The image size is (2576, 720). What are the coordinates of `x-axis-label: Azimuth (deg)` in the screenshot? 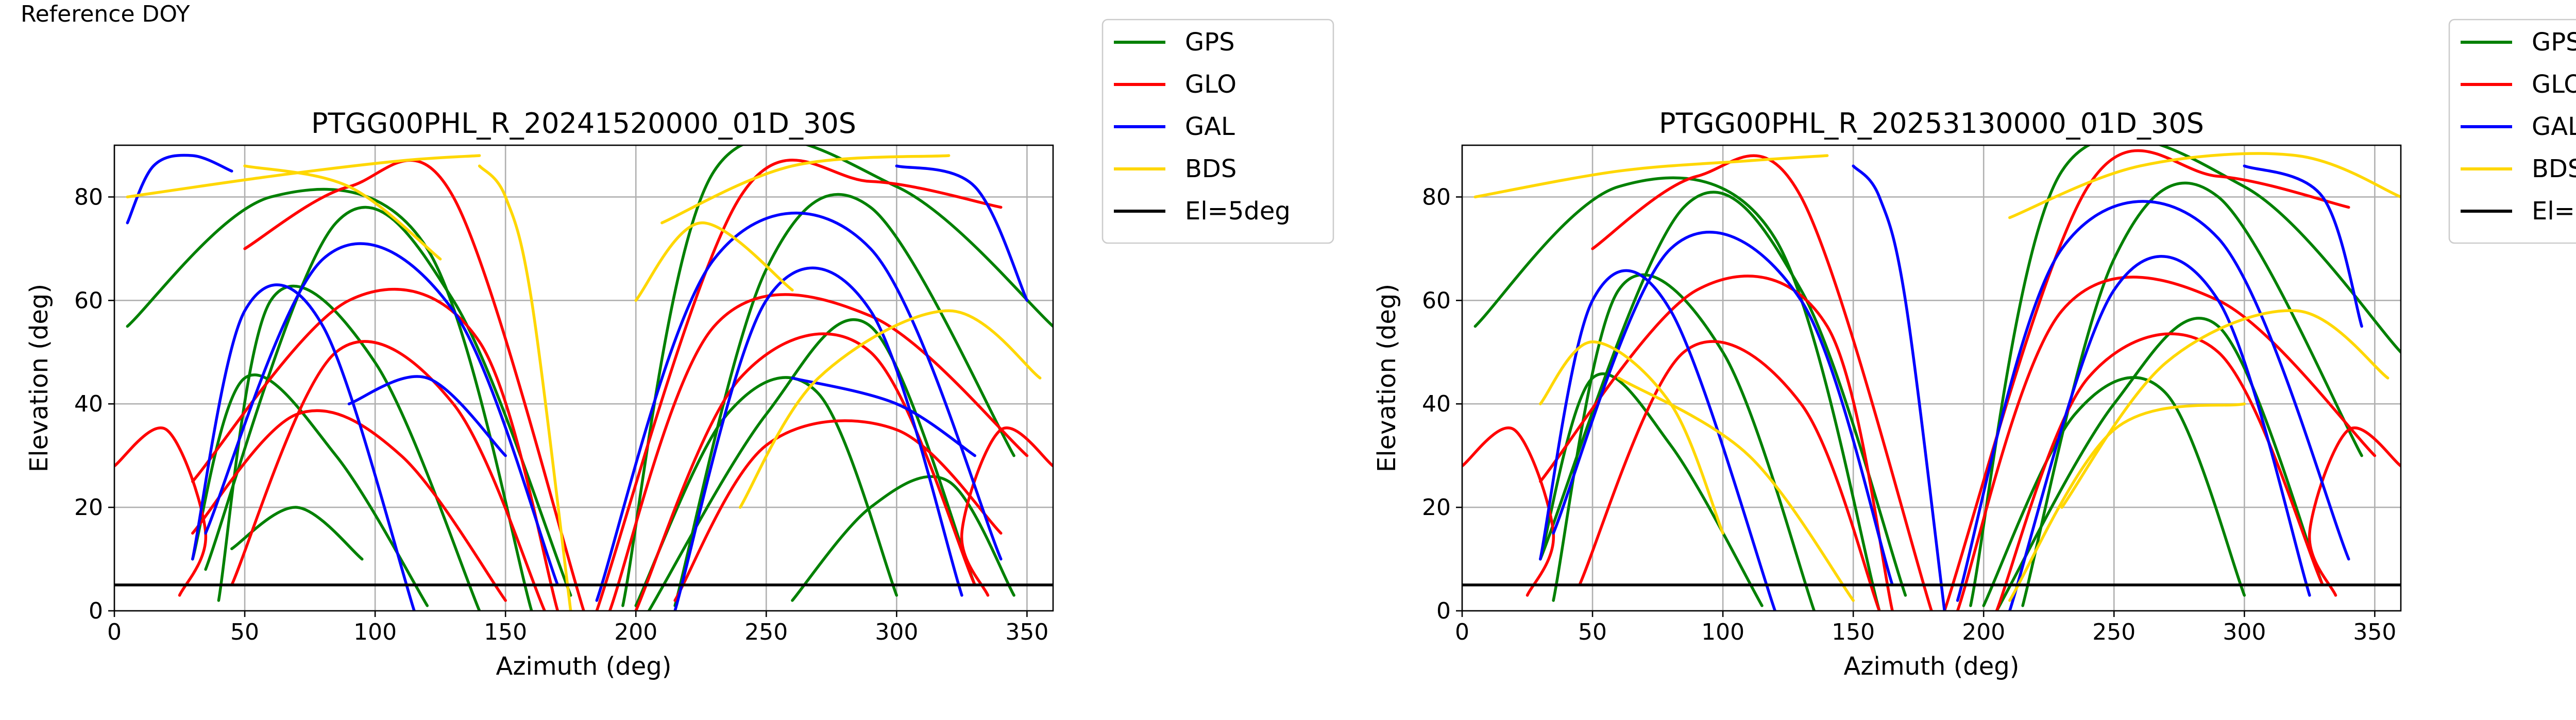 It's located at (1932, 666).